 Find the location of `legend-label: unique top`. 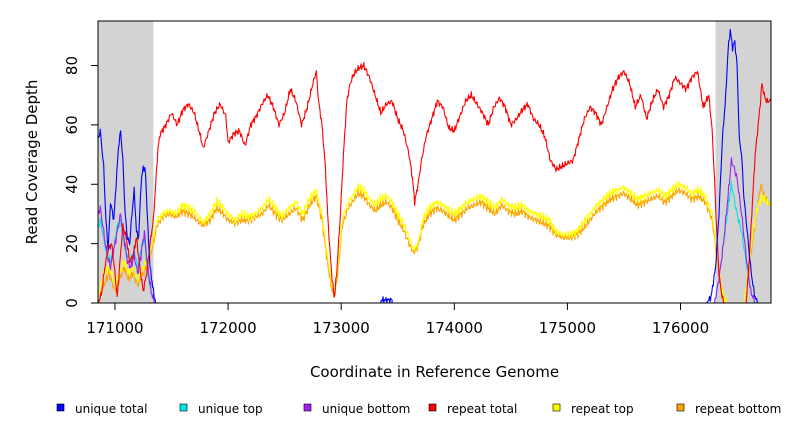

legend-label: unique top is located at coordinates (230, 409).